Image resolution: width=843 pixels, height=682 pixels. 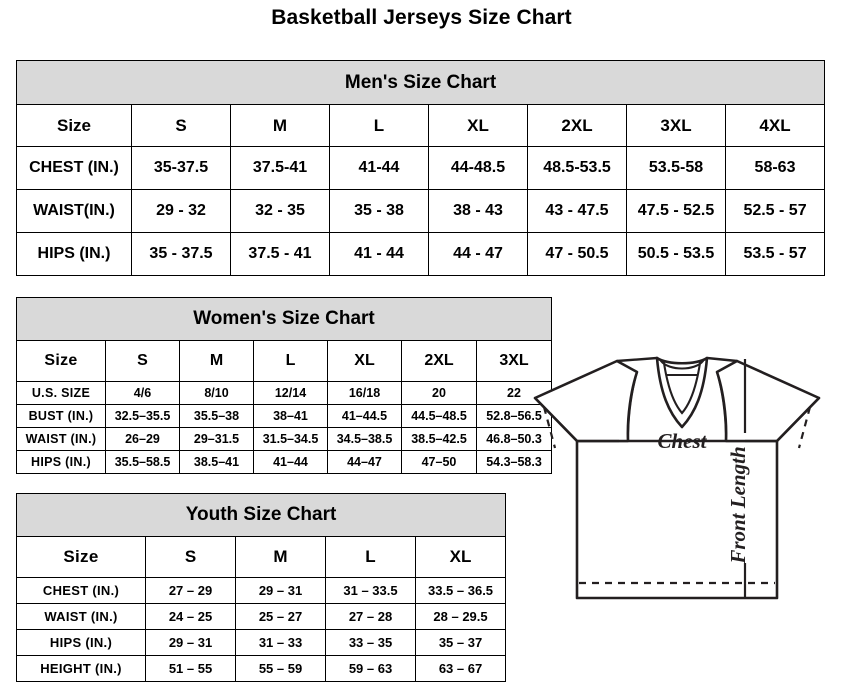 What do you see at coordinates (142, 416) in the screenshot?
I see `womens-bust-s: 32.5–35.5` at bounding box center [142, 416].